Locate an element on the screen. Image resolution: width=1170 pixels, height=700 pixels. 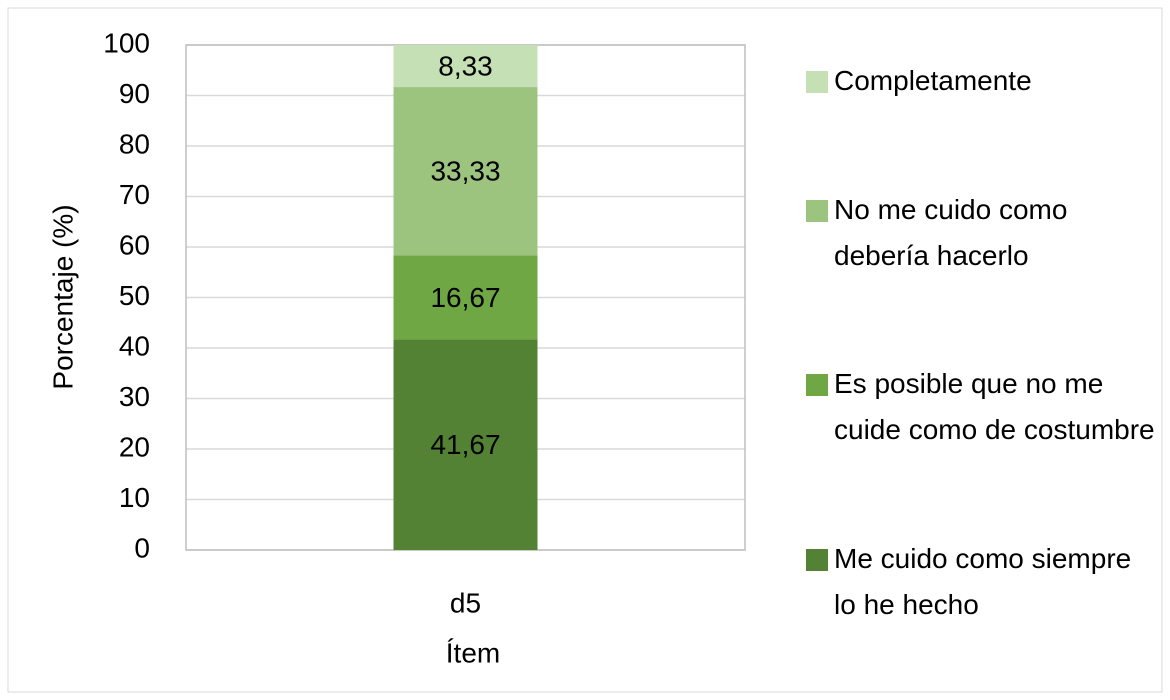
legend-item: Completamente is located at coordinates (981, 81).